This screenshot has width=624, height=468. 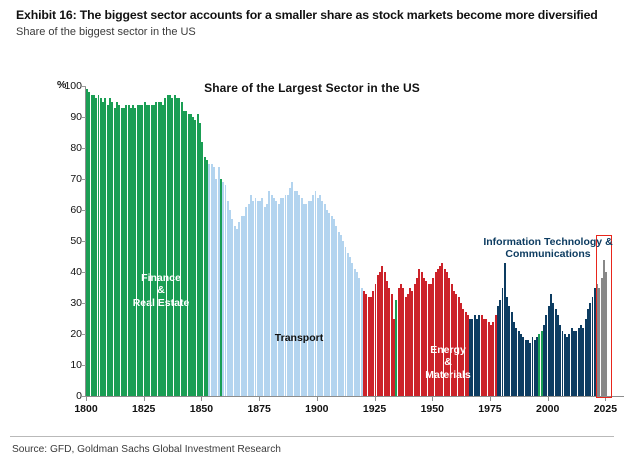 What do you see at coordinates (73, 86) in the screenshot?
I see `y-axis-tick-label: 100` at bounding box center [73, 86].